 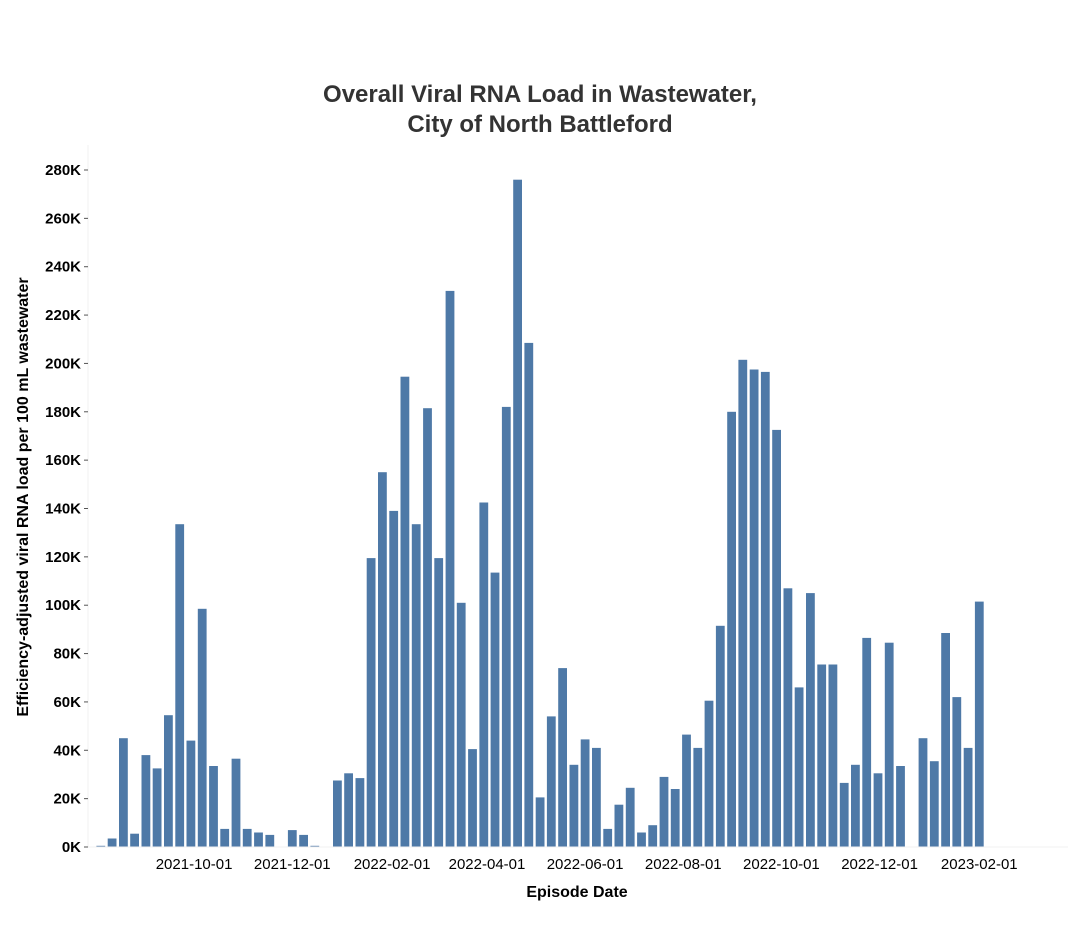 What do you see at coordinates (979, 864) in the screenshot?
I see `x-tick-label: 2023-02-01` at bounding box center [979, 864].